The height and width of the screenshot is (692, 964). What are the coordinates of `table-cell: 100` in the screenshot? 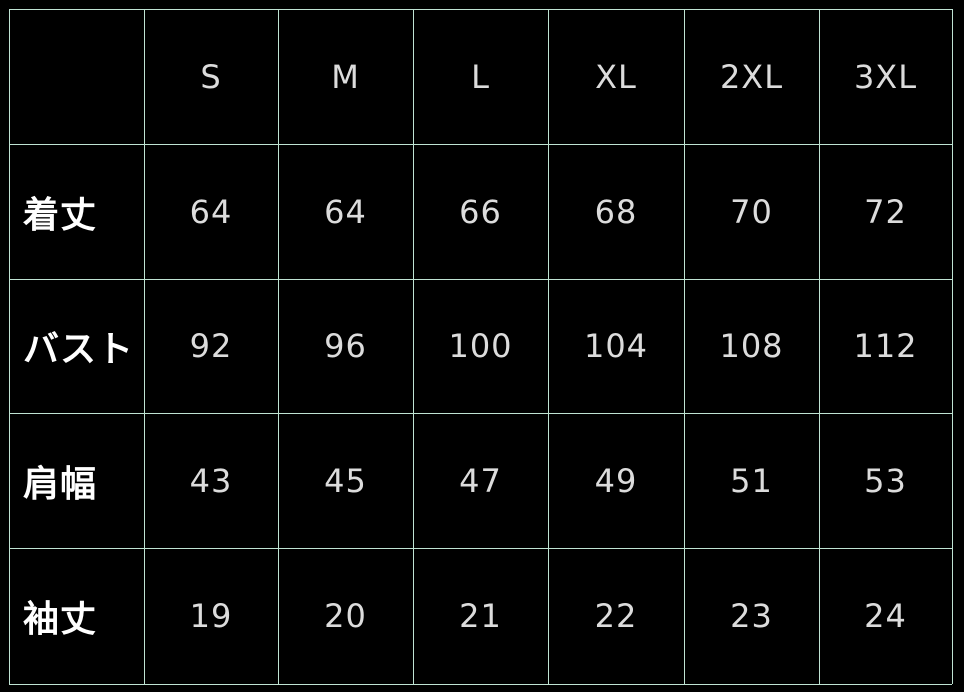 It's located at (480, 346).